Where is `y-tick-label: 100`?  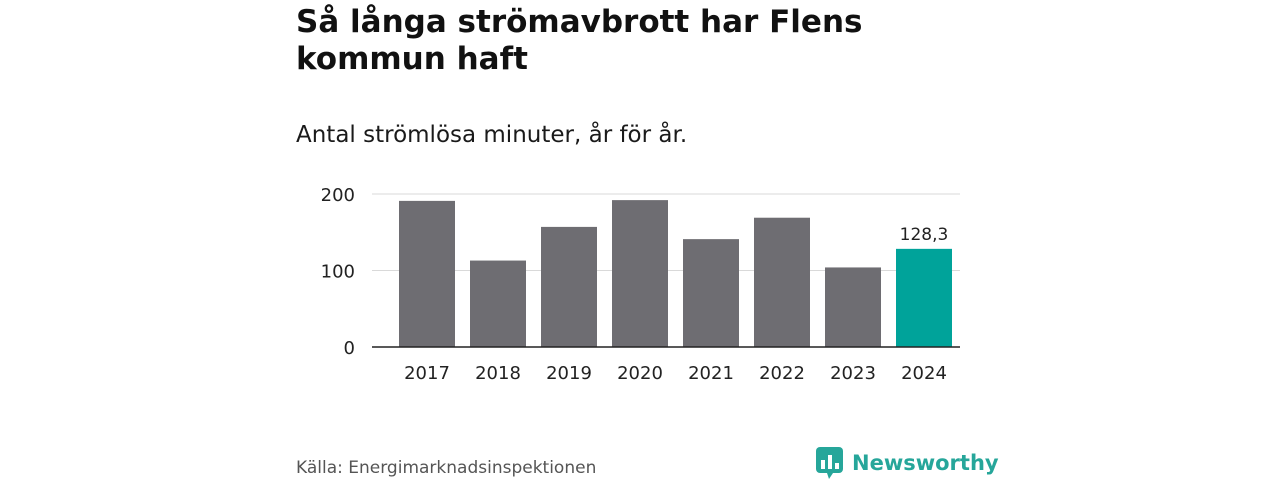 y-tick-label: 100 is located at coordinates (338, 272).